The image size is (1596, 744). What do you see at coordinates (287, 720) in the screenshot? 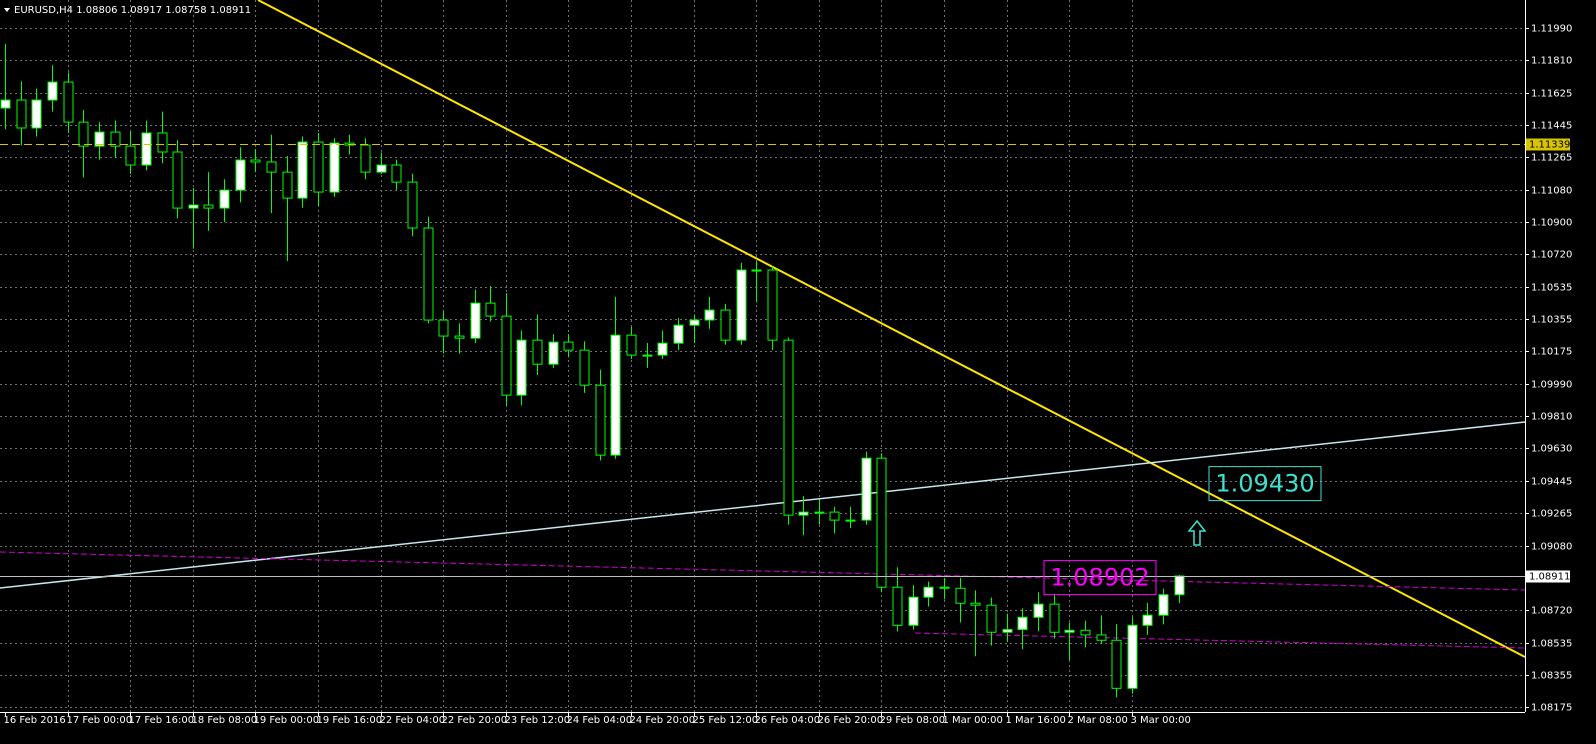
I see `x-tick-label: 19 Feb 00:00` at bounding box center [287, 720].